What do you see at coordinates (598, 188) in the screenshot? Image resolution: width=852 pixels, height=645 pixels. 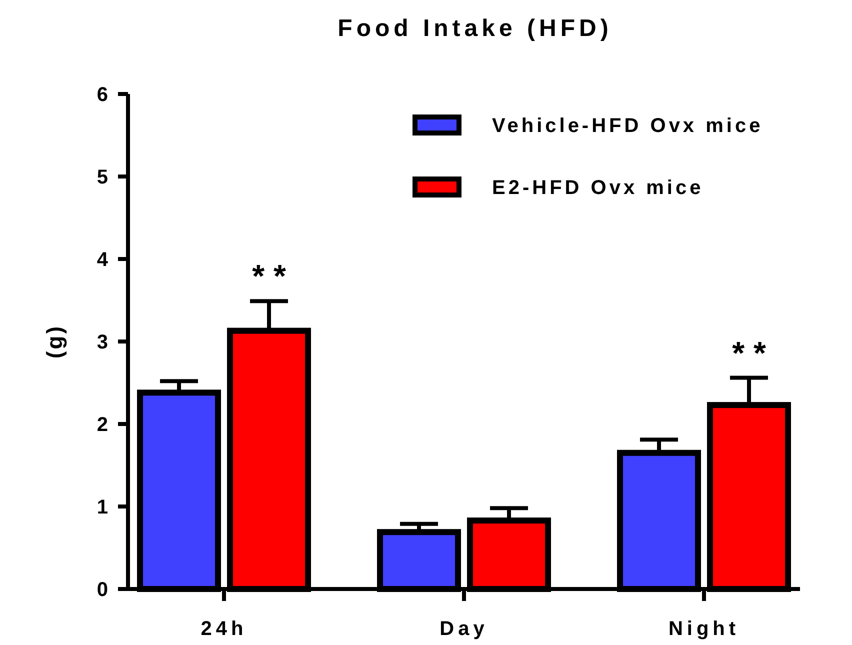 I see `legend-label: E2-HFD Ovx mice` at bounding box center [598, 188].